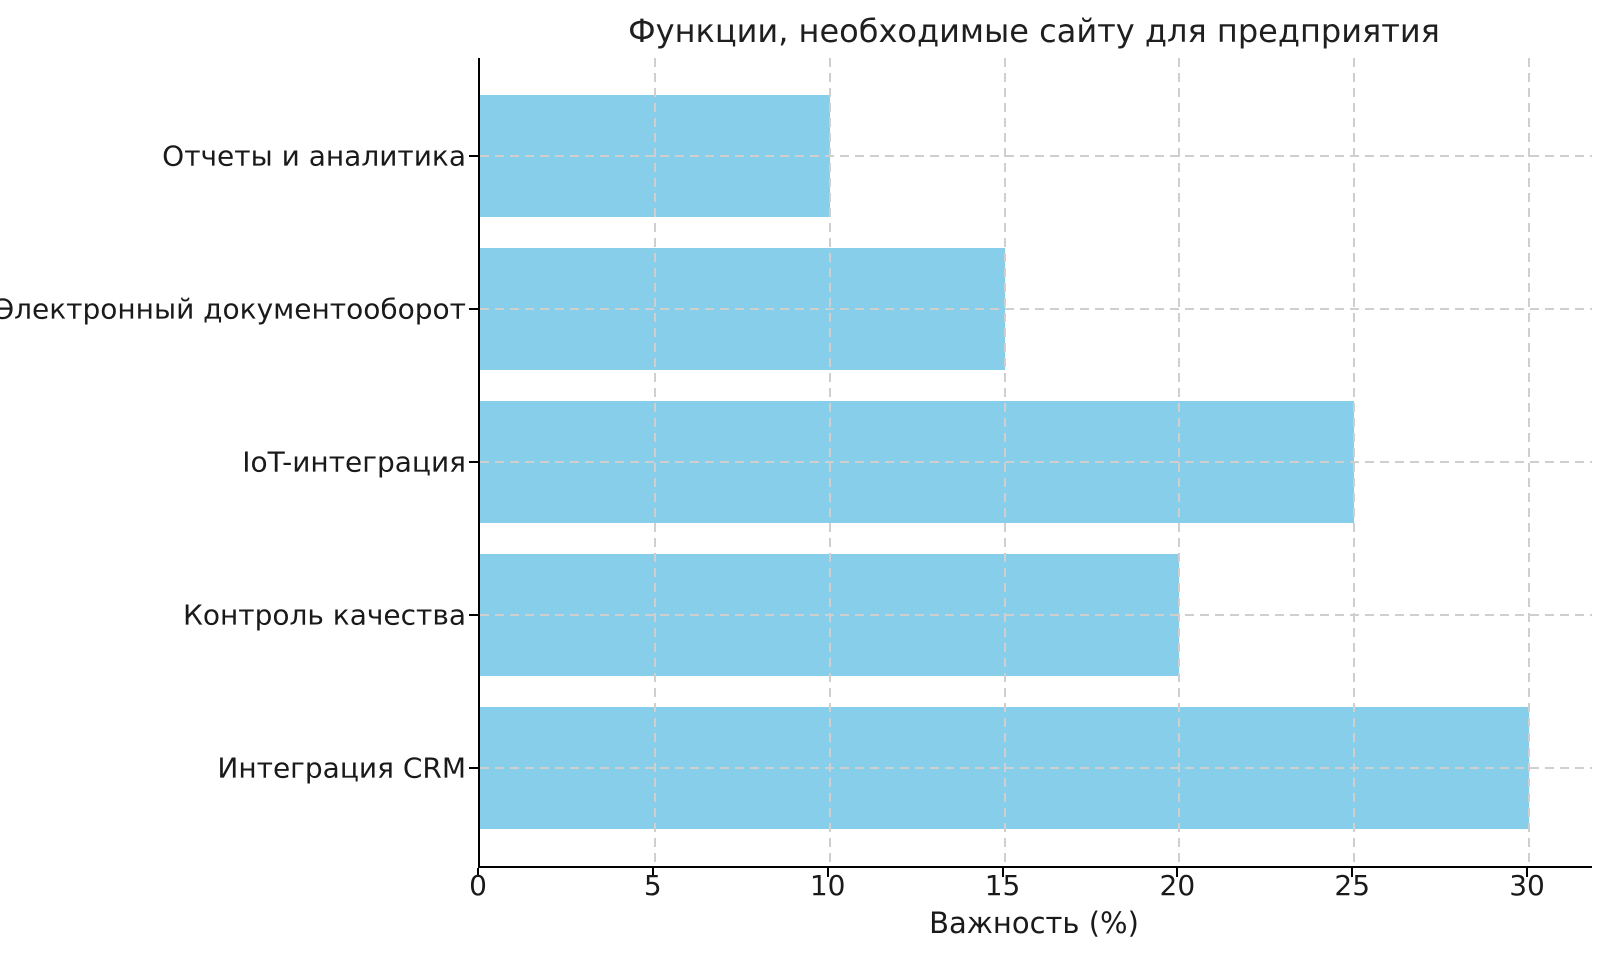  Describe the element at coordinates (354, 462) in the screenshot. I see `y-category-label-2: IoT-интеграция` at that location.